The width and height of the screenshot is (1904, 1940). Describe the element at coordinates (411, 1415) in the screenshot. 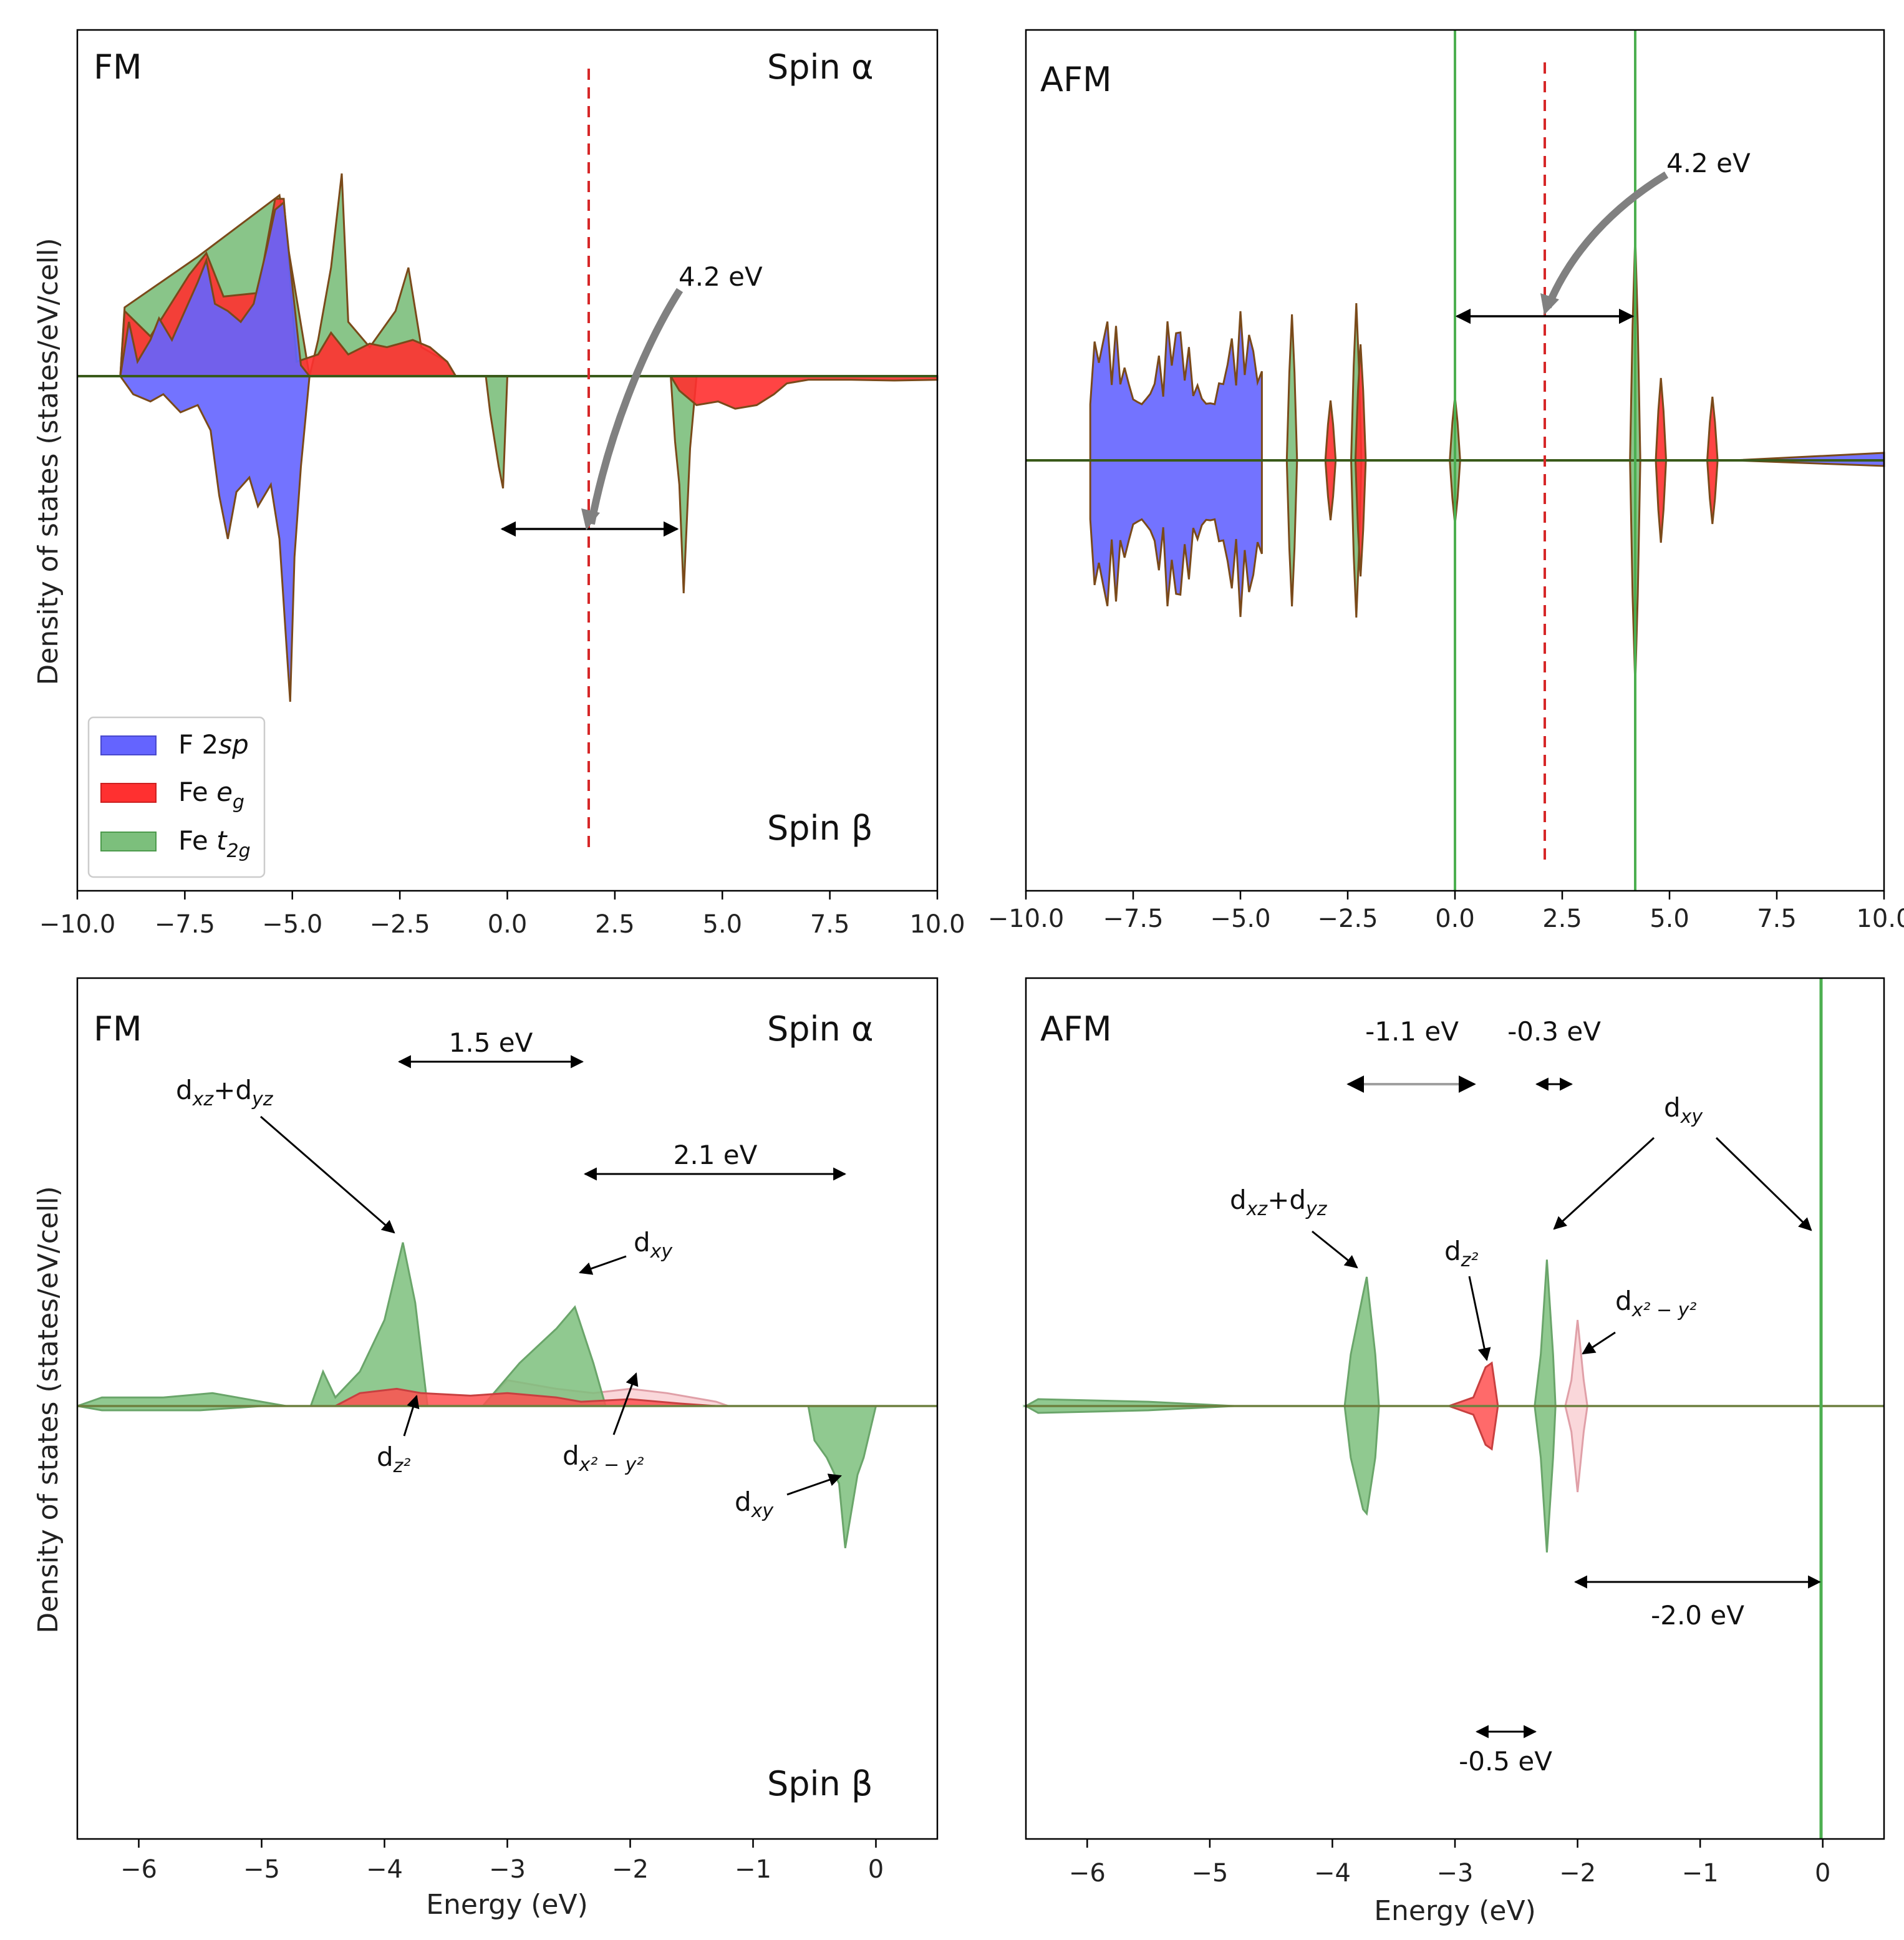

I see `p3-pointer-dz2` at that location.